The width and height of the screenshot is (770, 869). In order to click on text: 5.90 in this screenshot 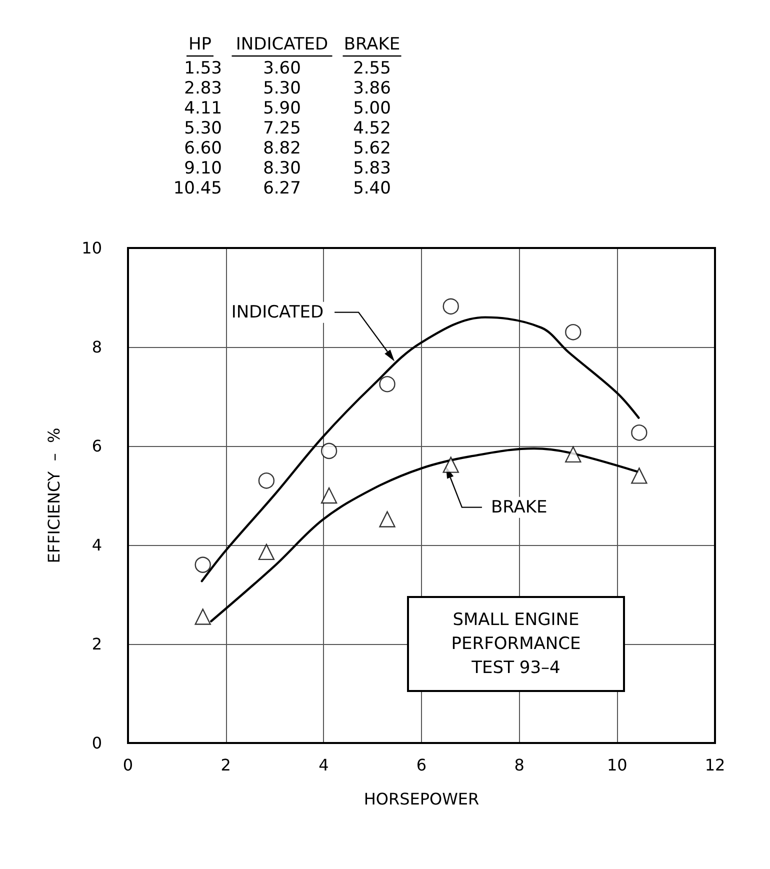, I will do `click(282, 108)`.